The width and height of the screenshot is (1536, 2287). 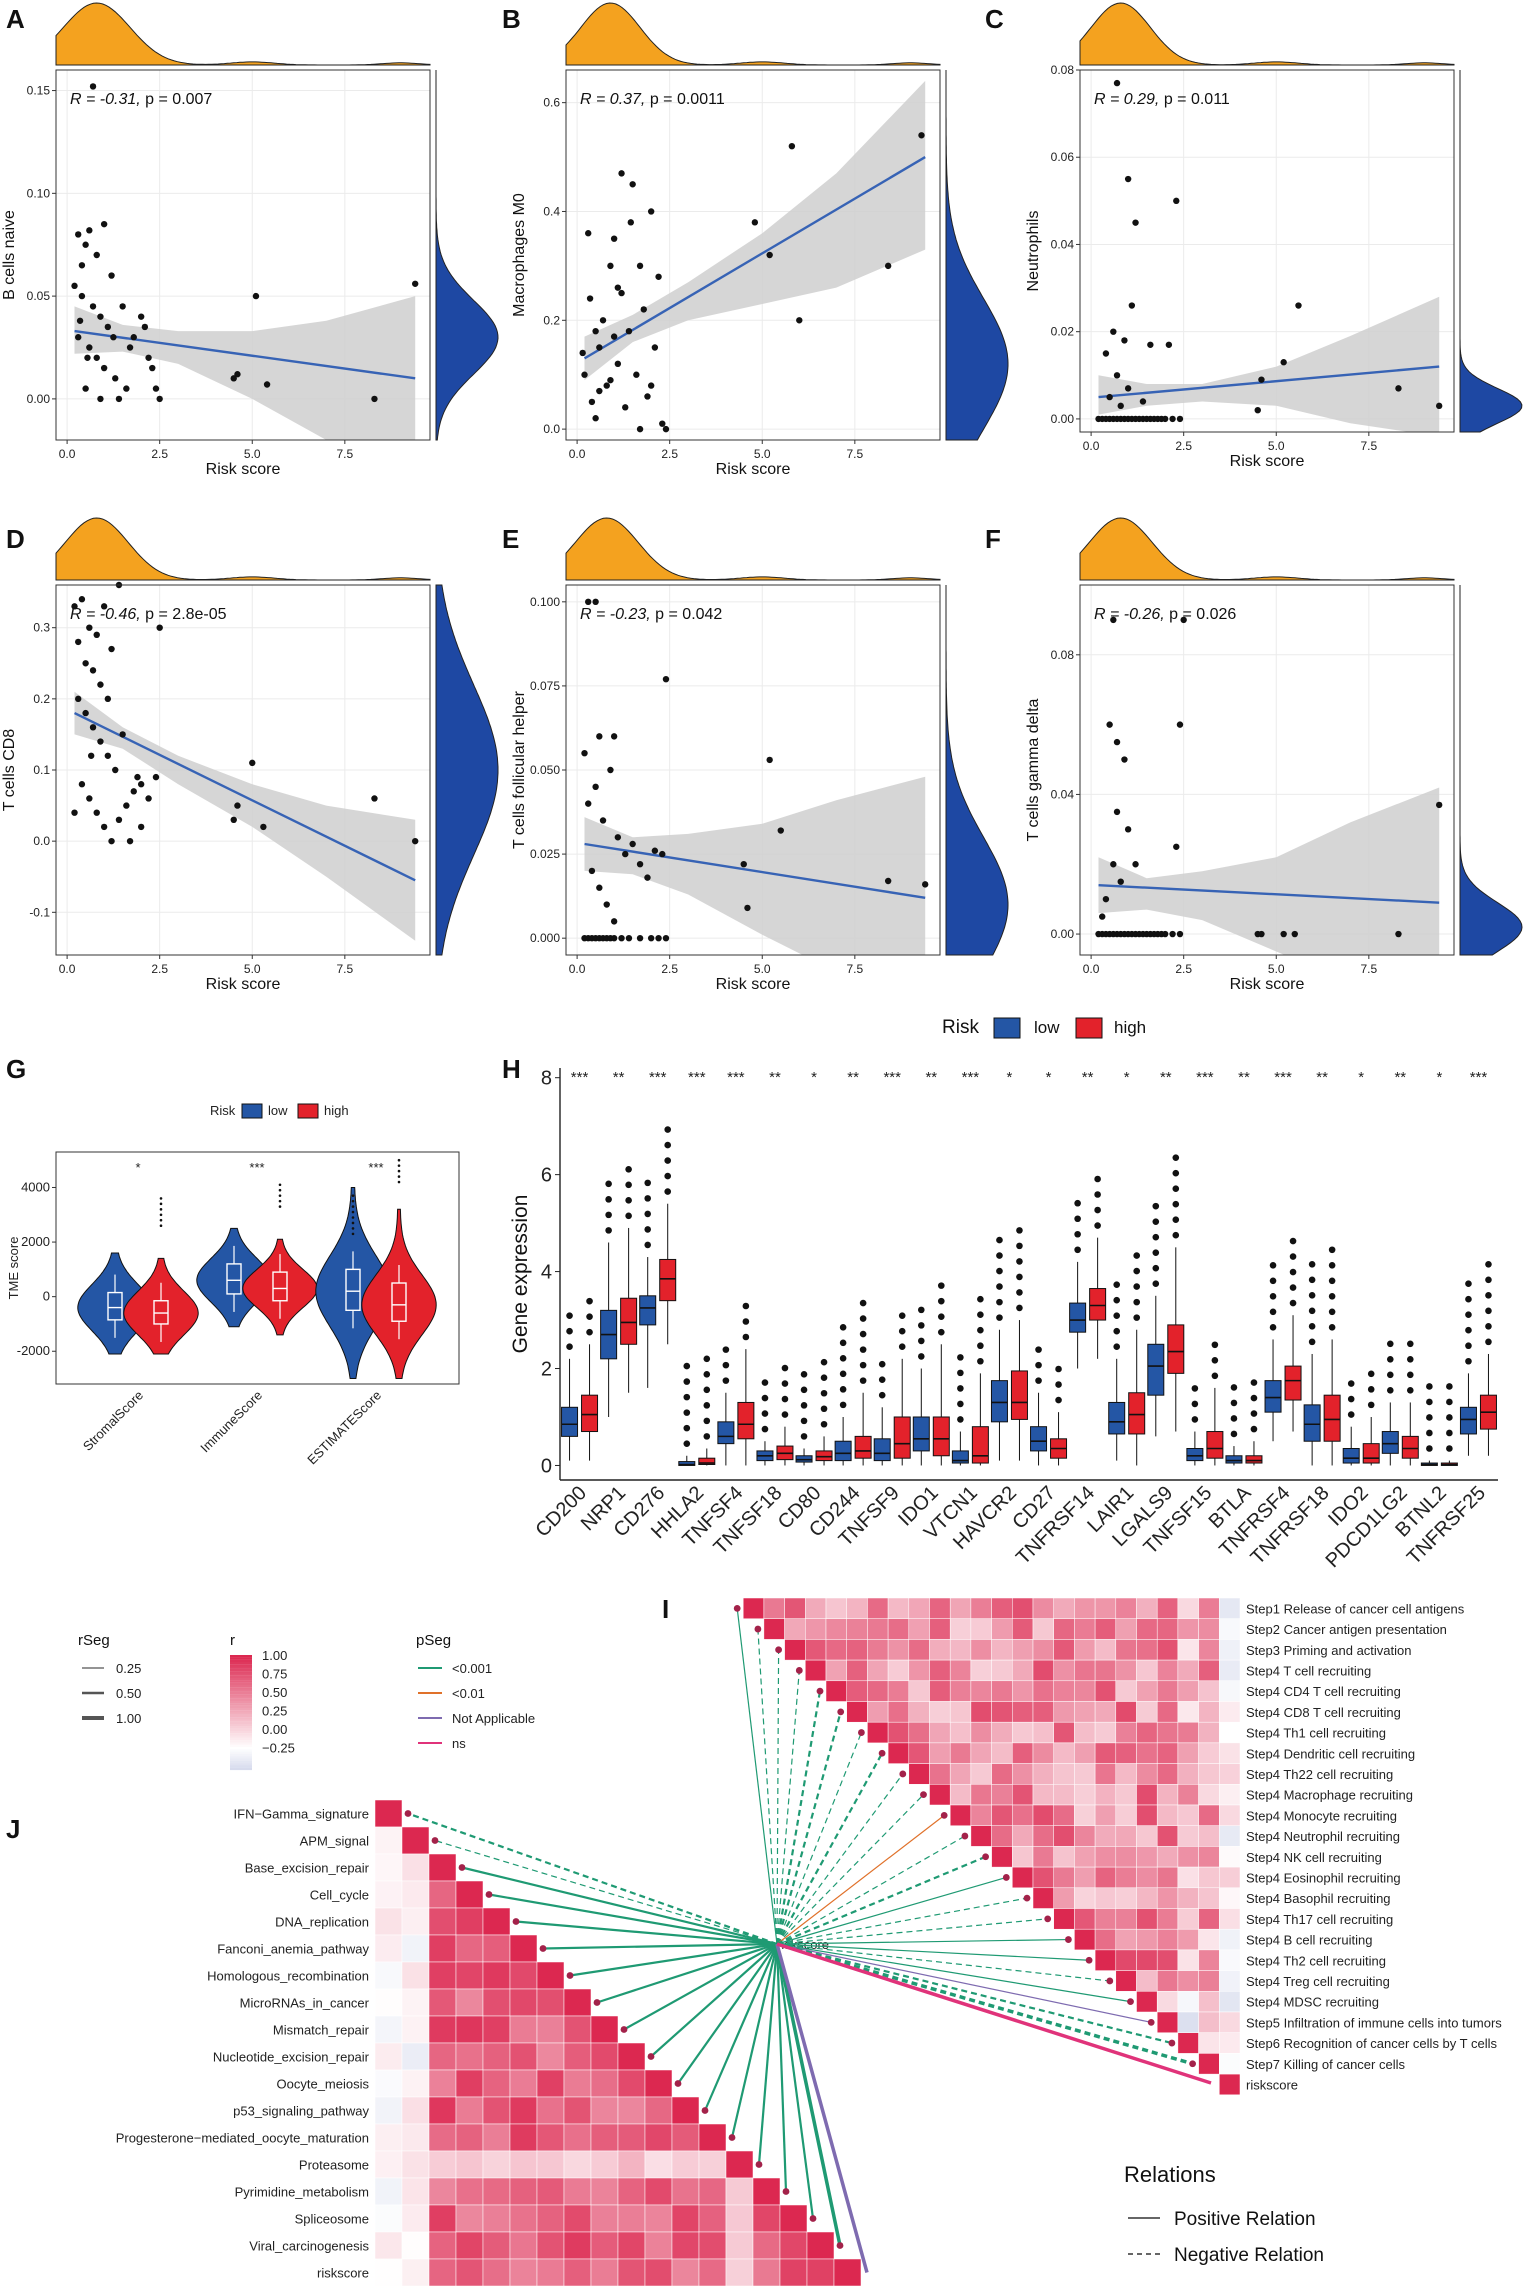 What do you see at coordinates (243, 255) in the screenshot?
I see `plot-border` at bounding box center [243, 255].